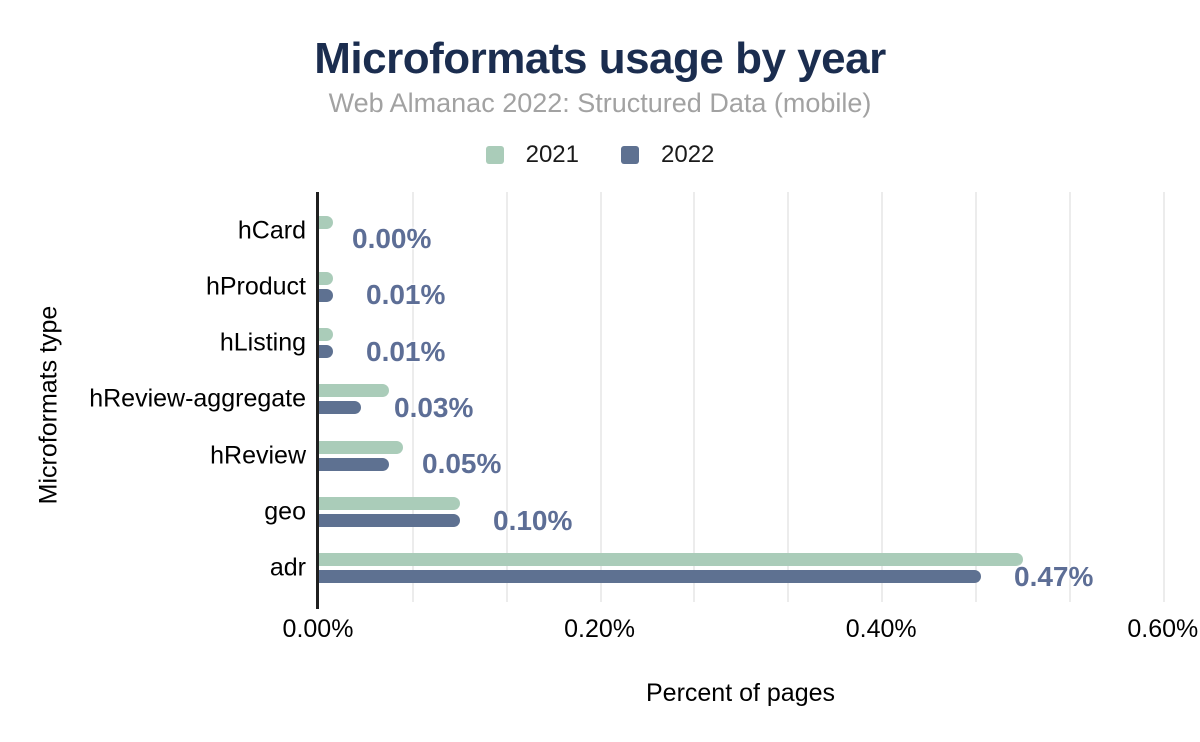  What do you see at coordinates (600, 58) in the screenshot?
I see `chart-title: Microformats usage by year` at bounding box center [600, 58].